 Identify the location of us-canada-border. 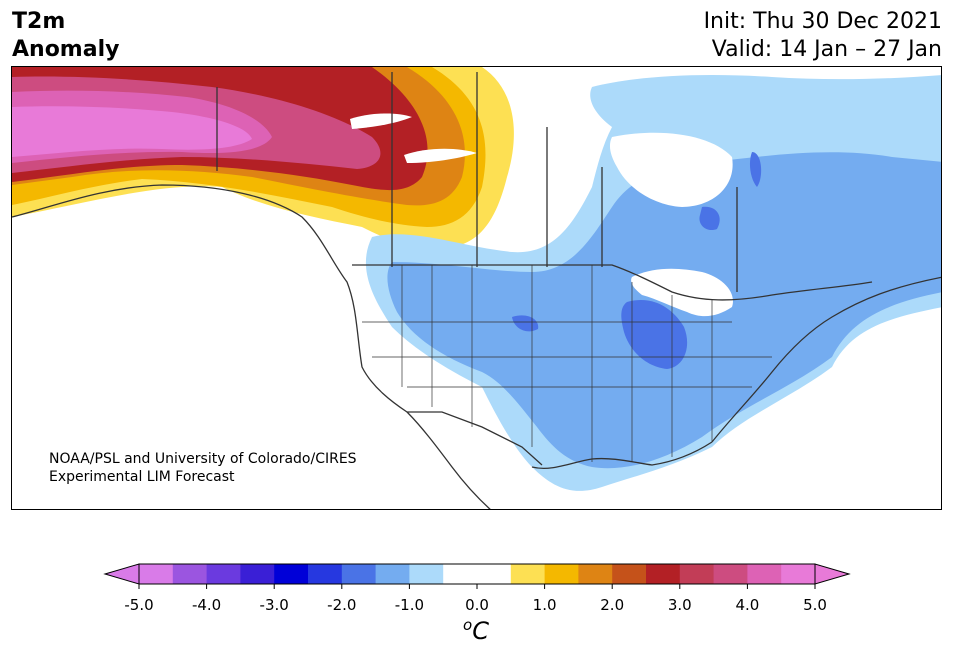
(612, 282).